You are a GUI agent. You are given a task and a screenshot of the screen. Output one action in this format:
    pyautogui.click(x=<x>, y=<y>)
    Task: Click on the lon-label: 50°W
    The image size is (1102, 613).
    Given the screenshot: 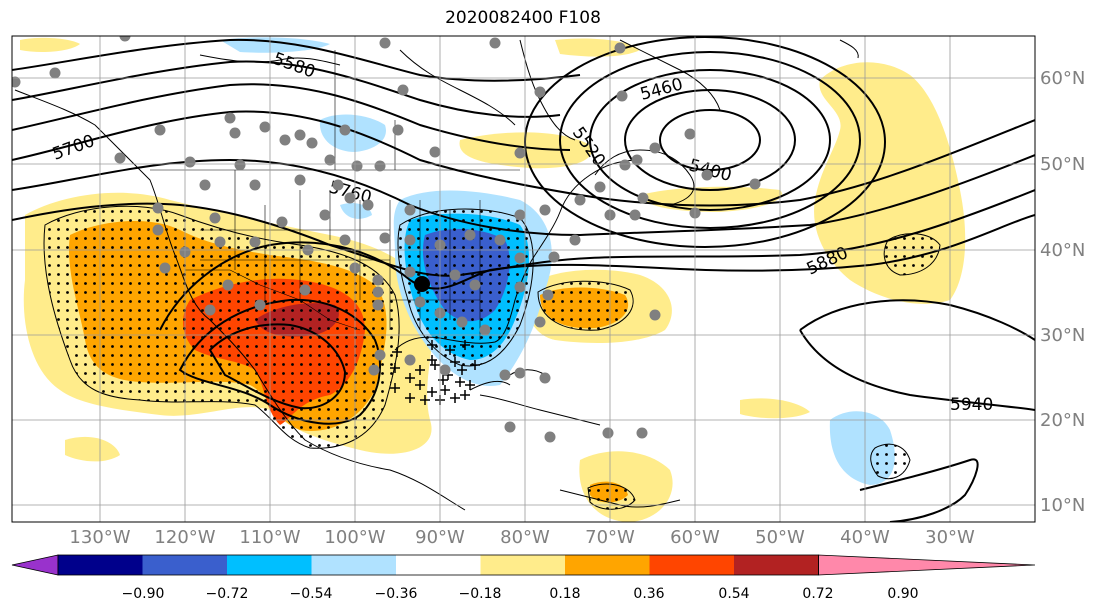 What is the action you would take?
    pyautogui.click(x=780, y=537)
    